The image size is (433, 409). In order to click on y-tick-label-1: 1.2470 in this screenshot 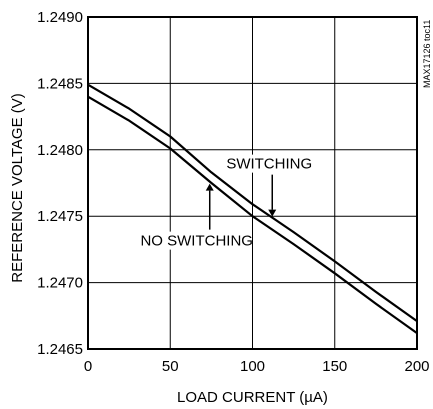, I will do `click(60, 283)`.